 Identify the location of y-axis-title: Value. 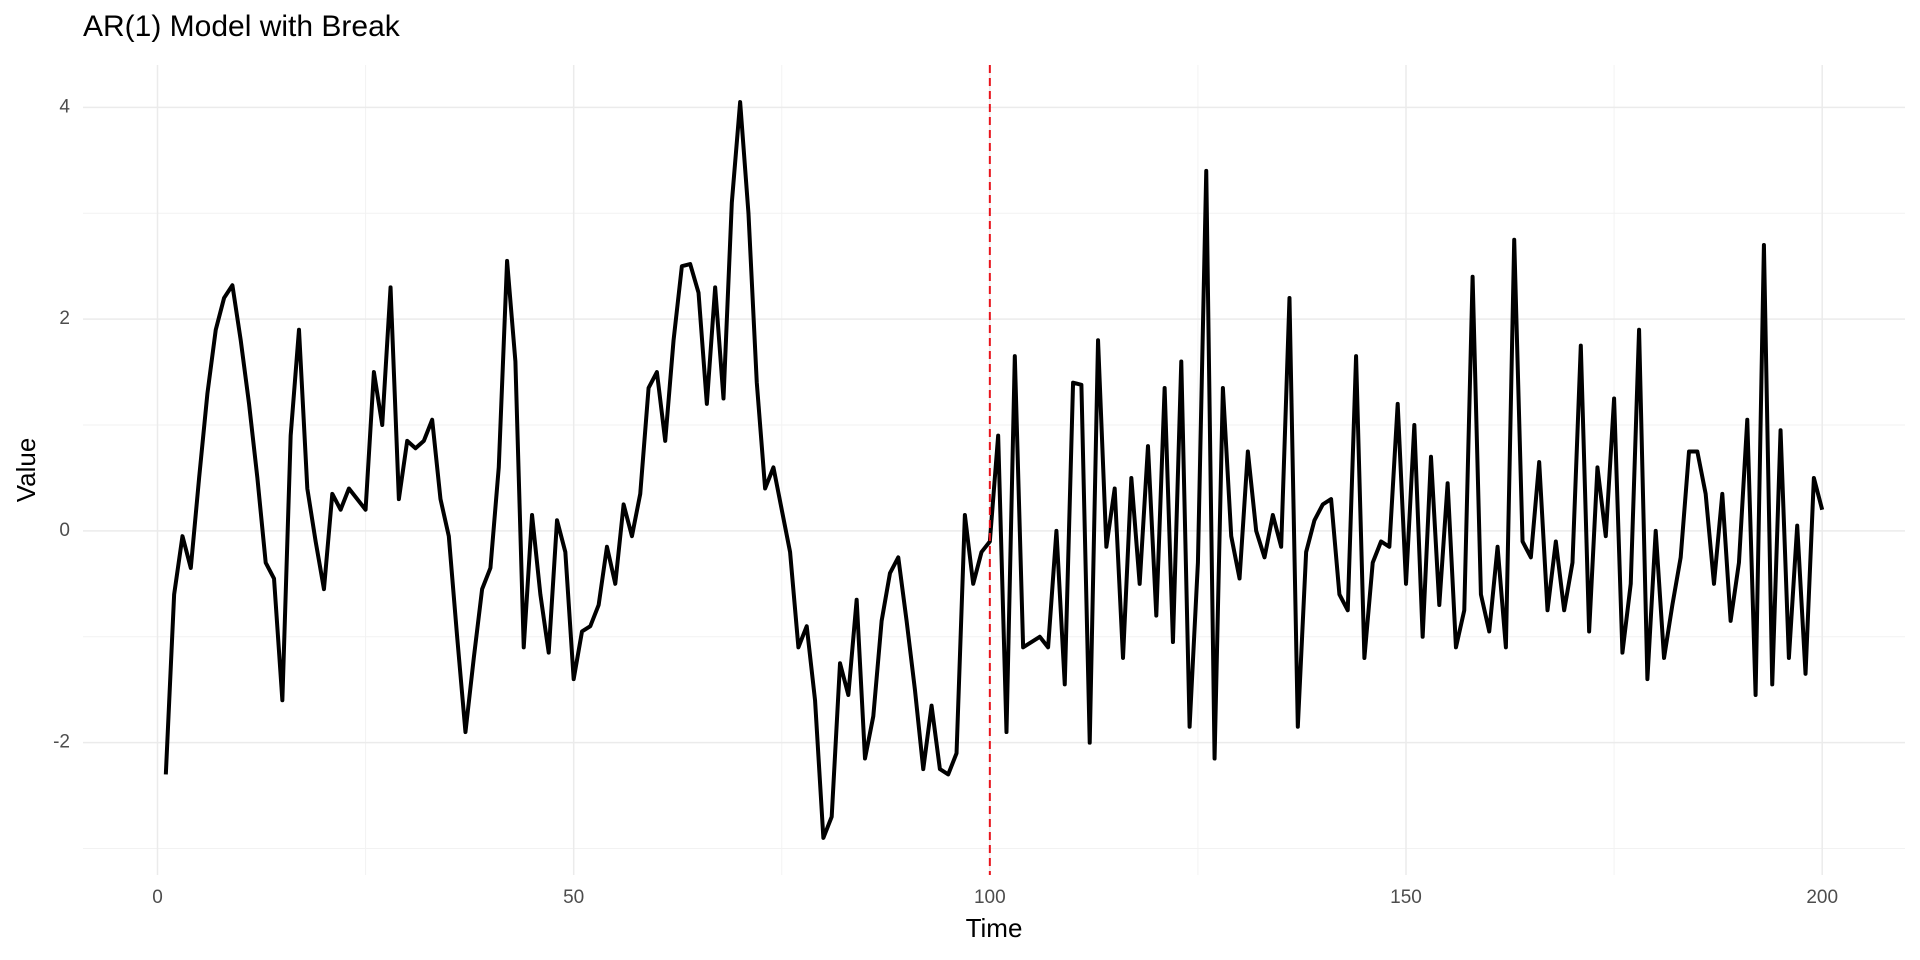
(26, 470).